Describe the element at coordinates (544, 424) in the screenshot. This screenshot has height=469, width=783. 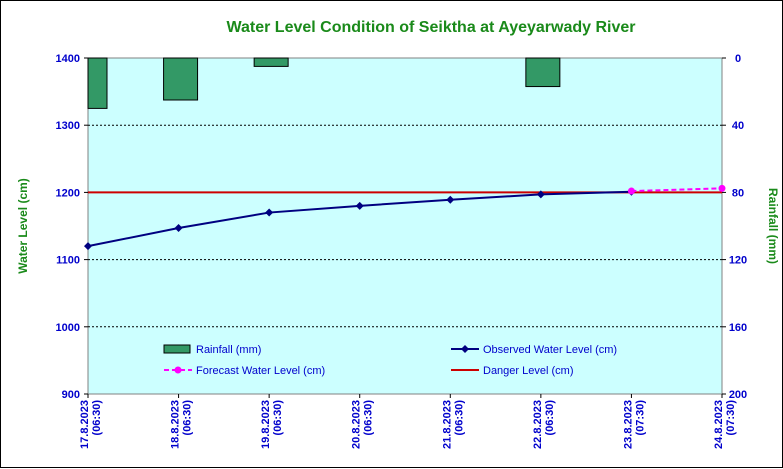
I see `x-tick-label: 22.8.2023(06:30)` at that location.